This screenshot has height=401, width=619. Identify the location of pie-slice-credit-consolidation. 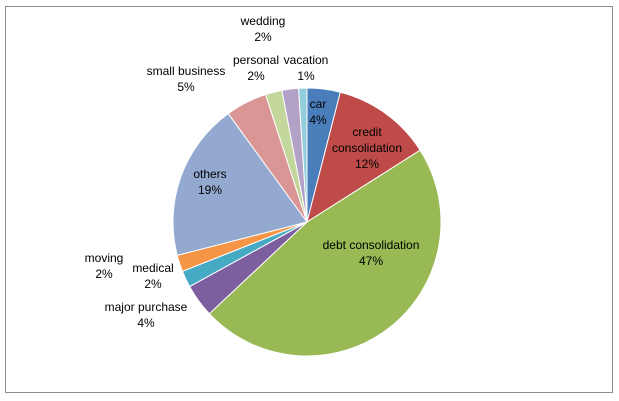
(363, 157).